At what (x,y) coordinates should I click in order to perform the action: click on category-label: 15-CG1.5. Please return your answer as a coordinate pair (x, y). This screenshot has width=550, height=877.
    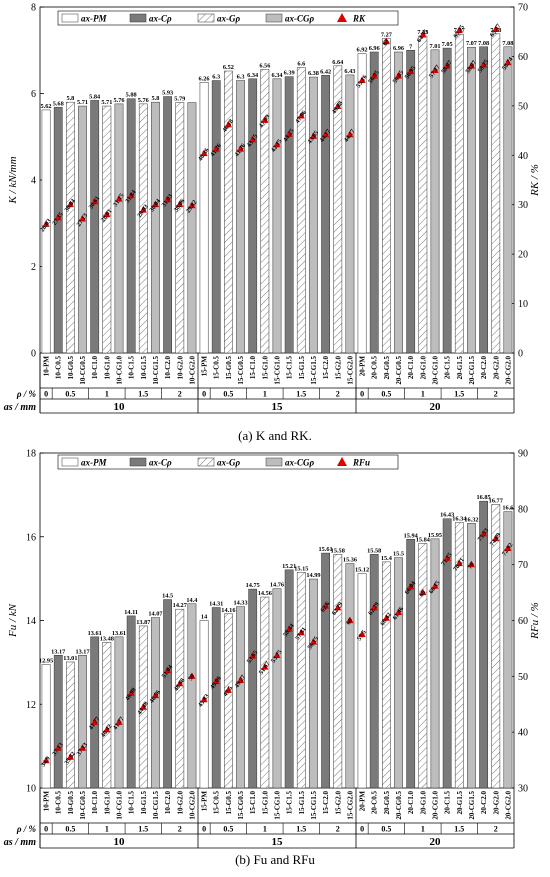
    Looking at the image, I should click on (314, 370).